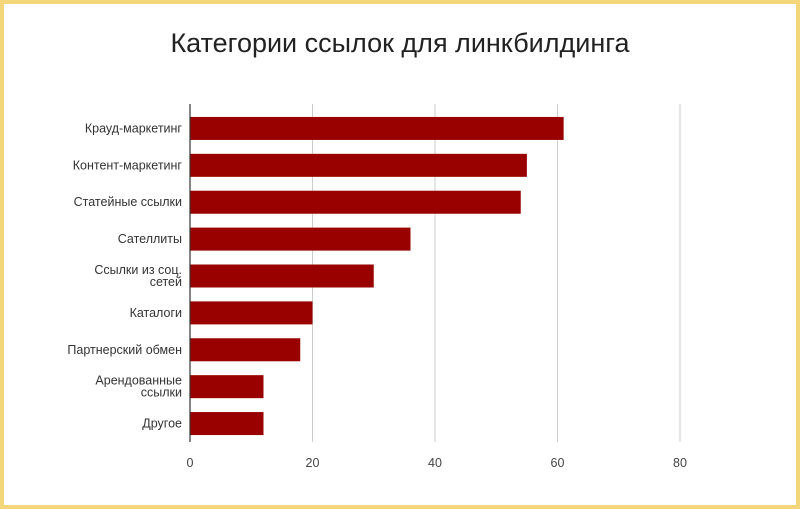  I want to click on category-label: Каталоги, so click(156, 313).